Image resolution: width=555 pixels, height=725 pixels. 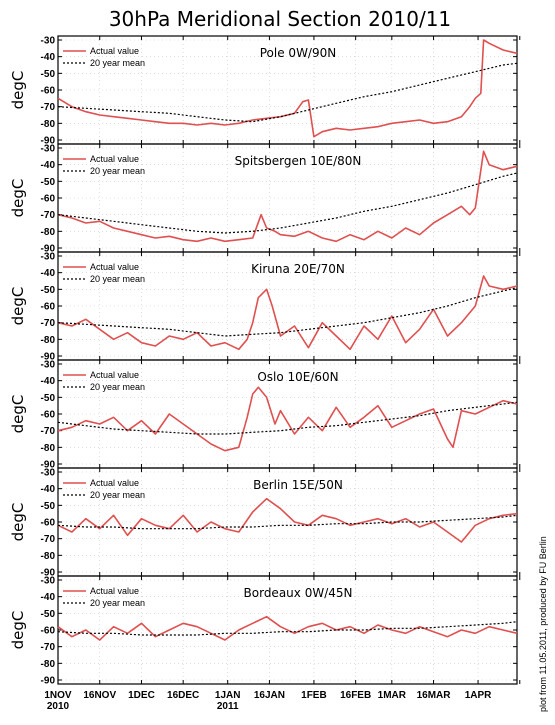 I want to click on x-tick-year-label: 2010, so click(x=58, y=706).